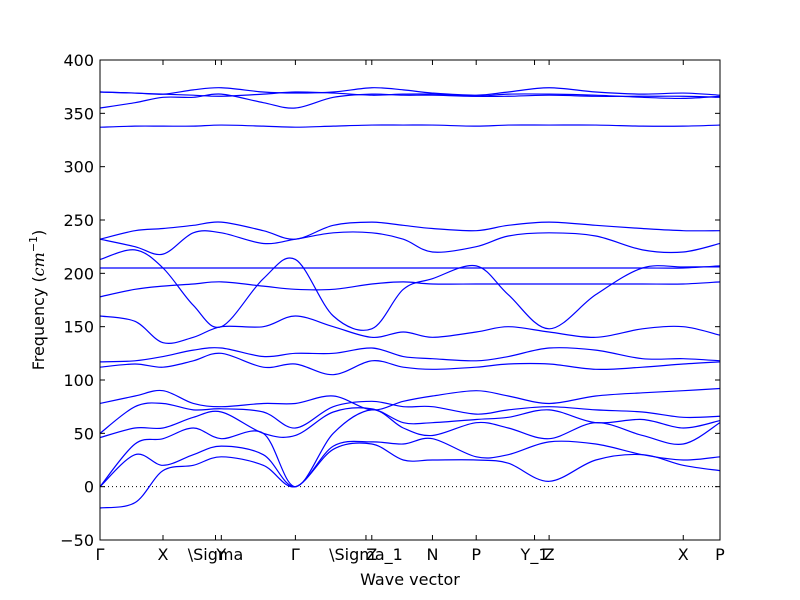 The image size is (800, 600). I want to click on y-tick-label: 150, so click(78, 327).